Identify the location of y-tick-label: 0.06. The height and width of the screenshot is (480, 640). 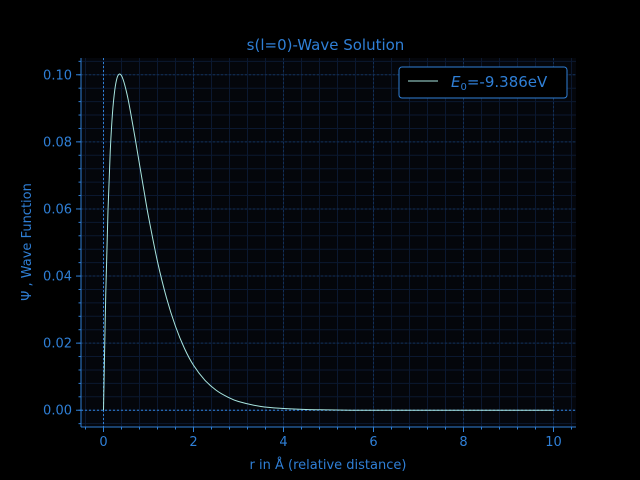
(57, 209).